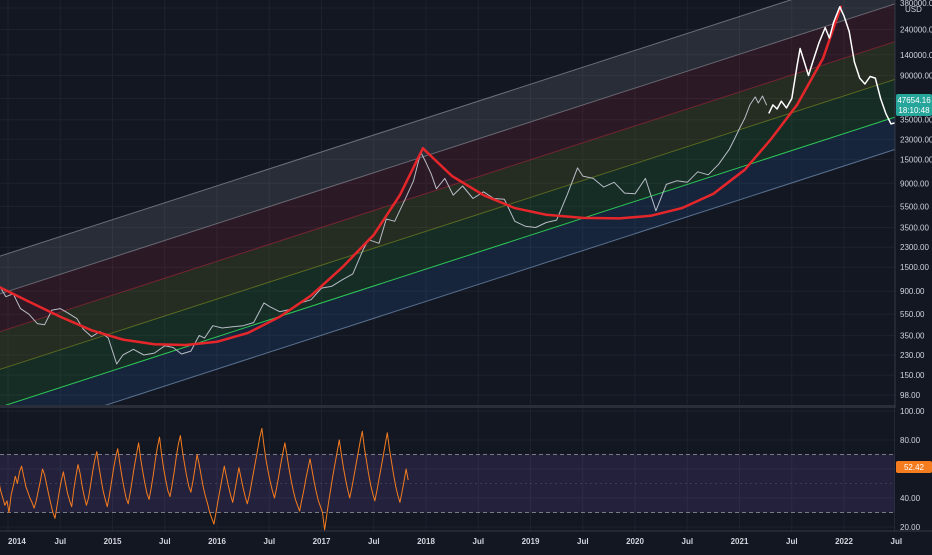 The width and height of the screenshot is (932, 555). Describe the element at coordinates (910, 440) in the screenshot. I see `rsi-axis-label: 80.00` at that location.